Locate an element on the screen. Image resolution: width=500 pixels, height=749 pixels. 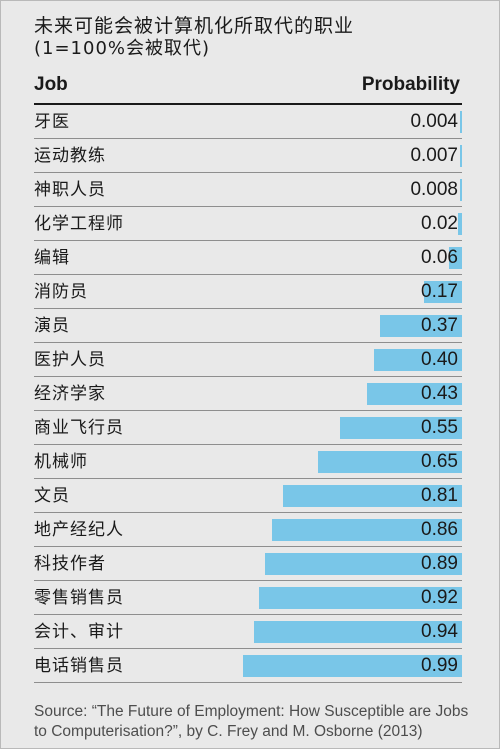
job-label: 经济学家 is located at coordinates (70, 394).